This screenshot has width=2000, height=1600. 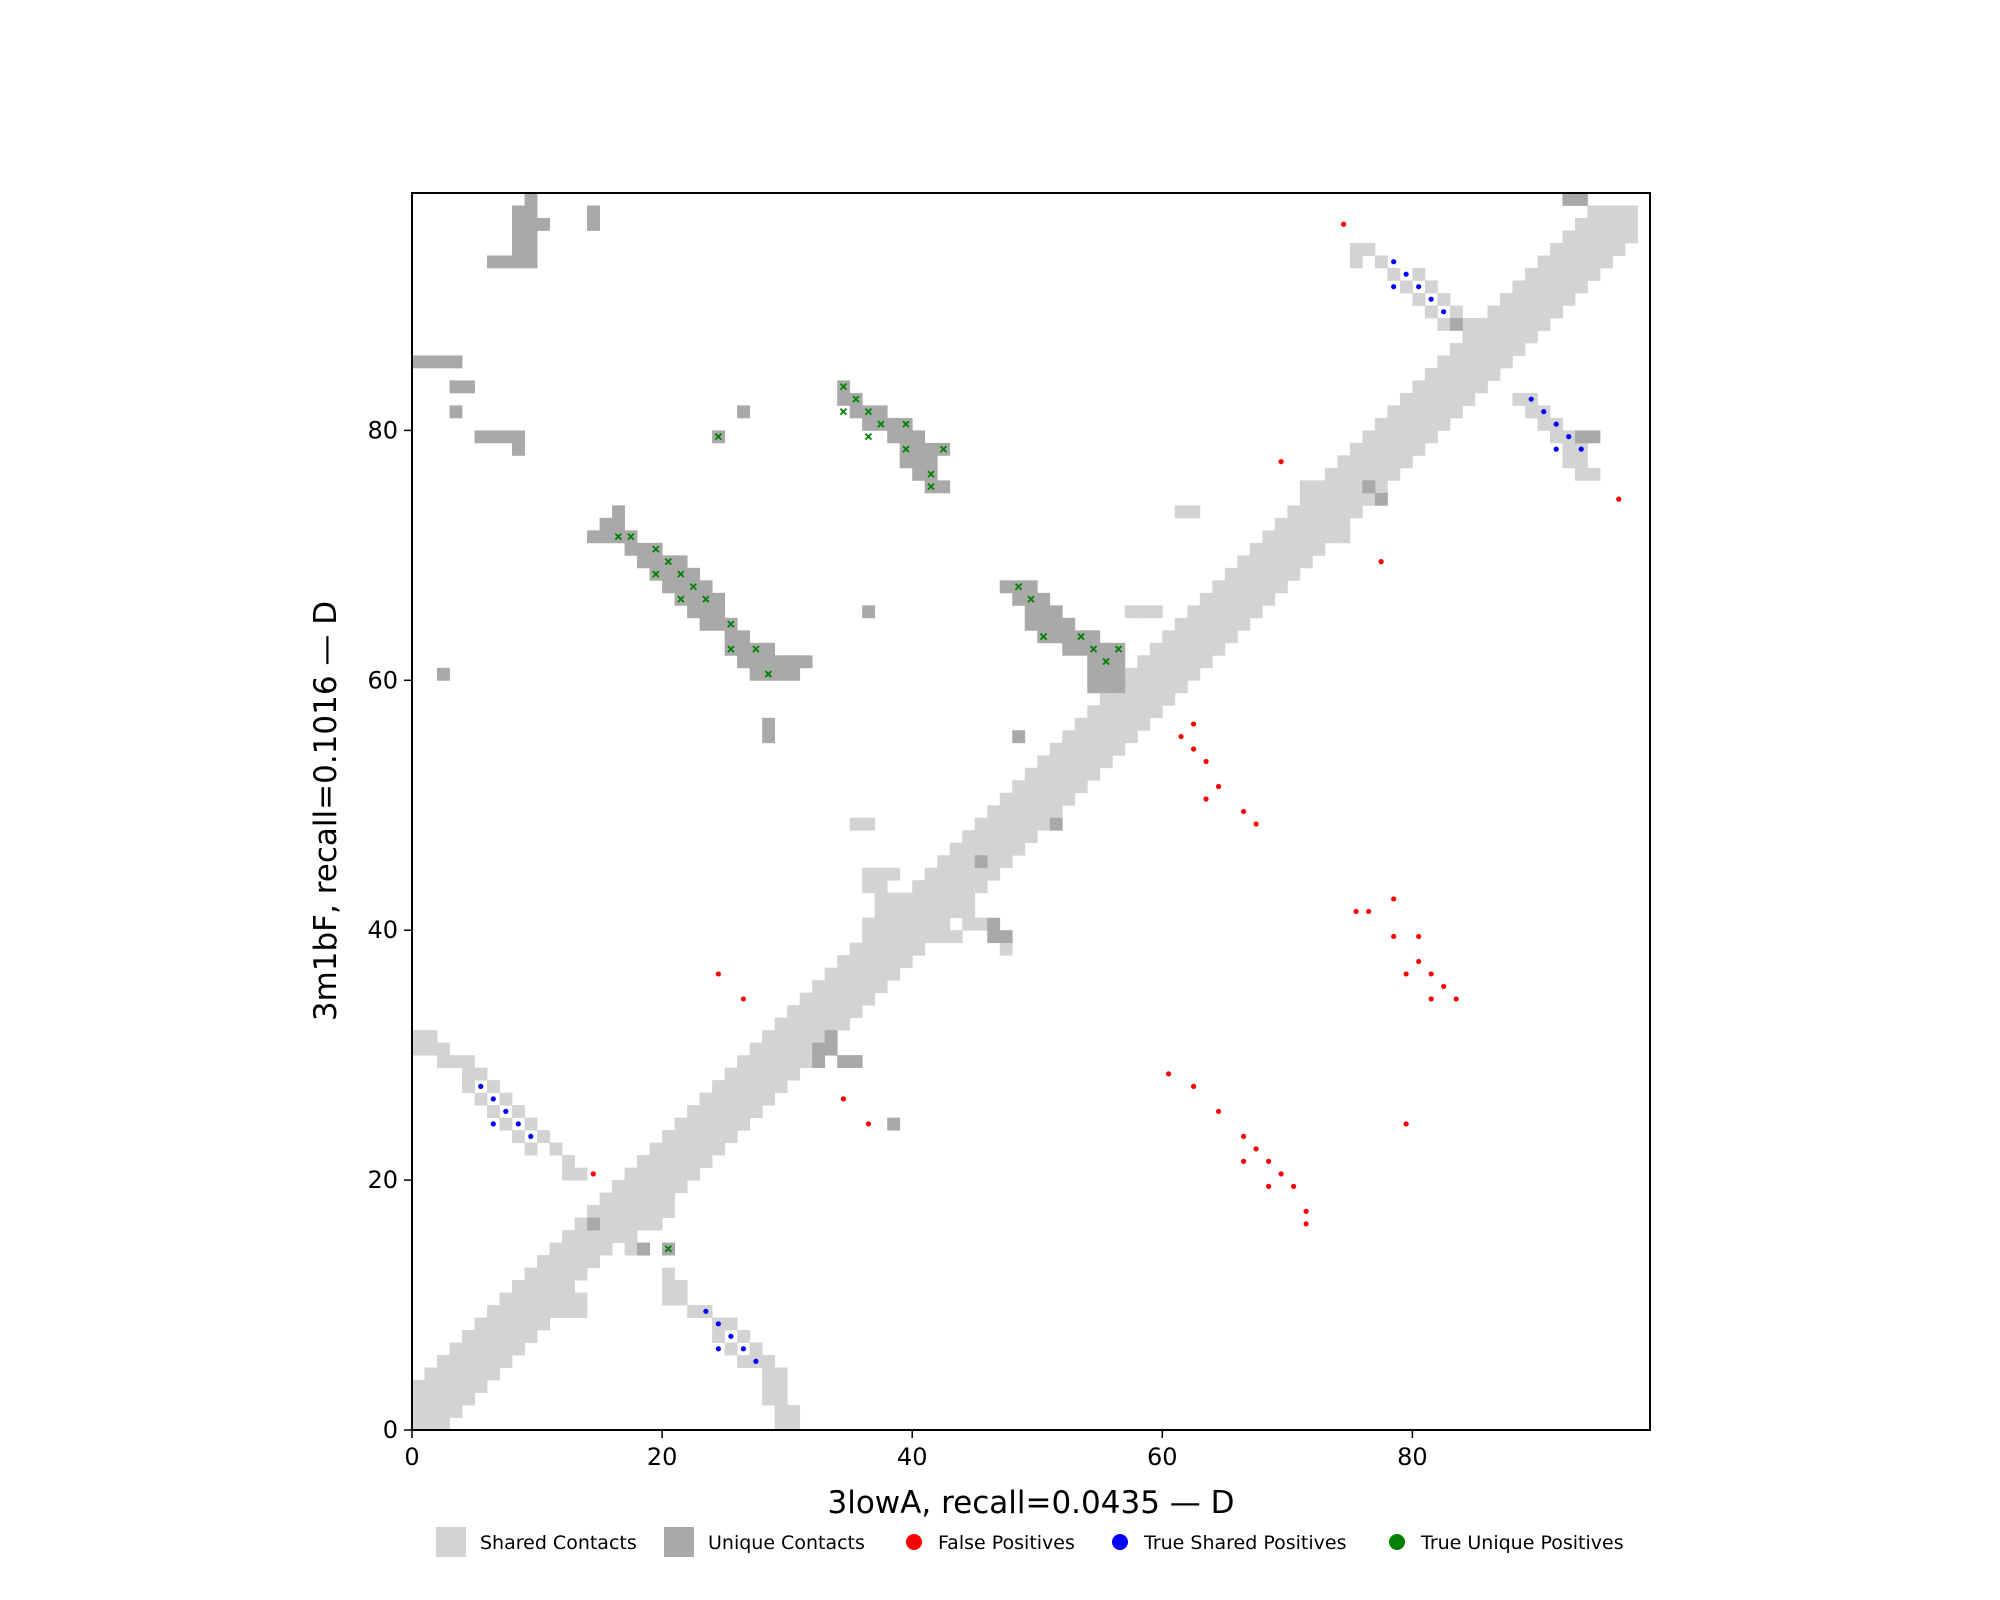 What do you see at coordinates (411, 1457) in the screenshot?
I see `x-tick-label: 0` at bounding box center [411, 1457].